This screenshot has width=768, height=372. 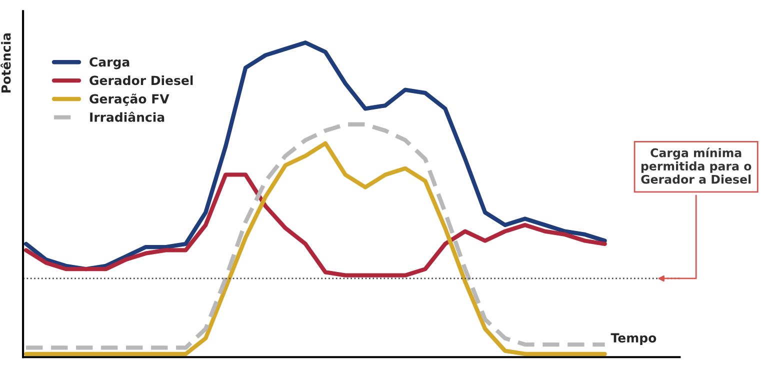 I want to click on legend-label: Gerador Diesel, so click(x=141, y=80).